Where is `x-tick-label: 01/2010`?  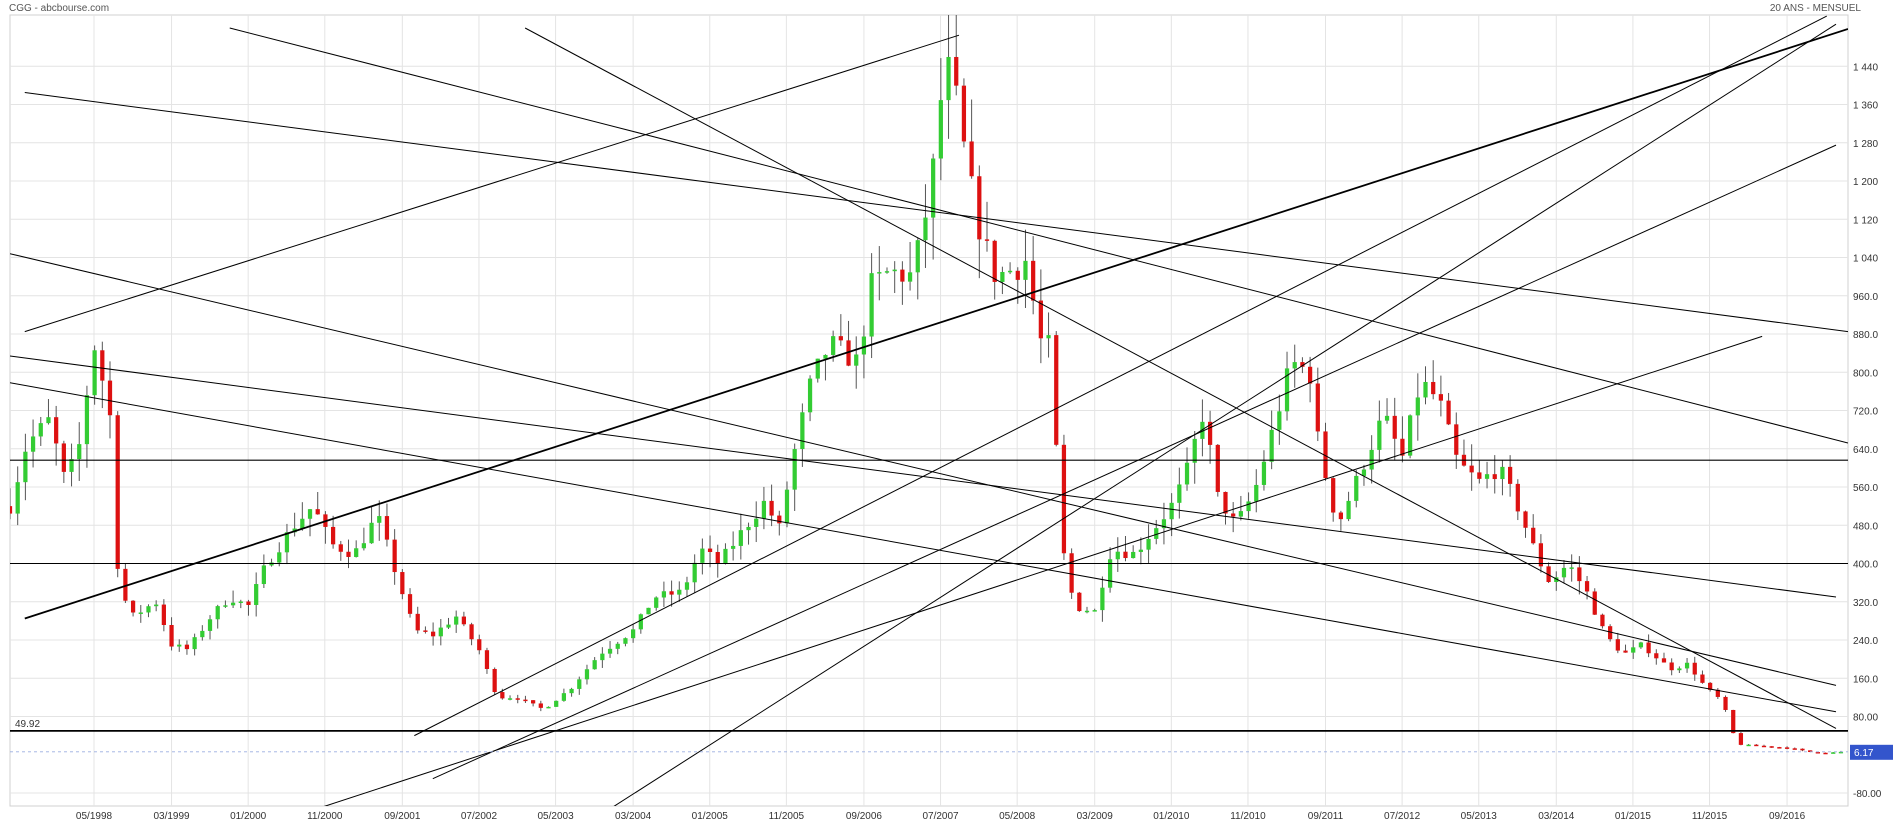 x-tick-label: 01/2010 is located at coordinates (1171, 816).